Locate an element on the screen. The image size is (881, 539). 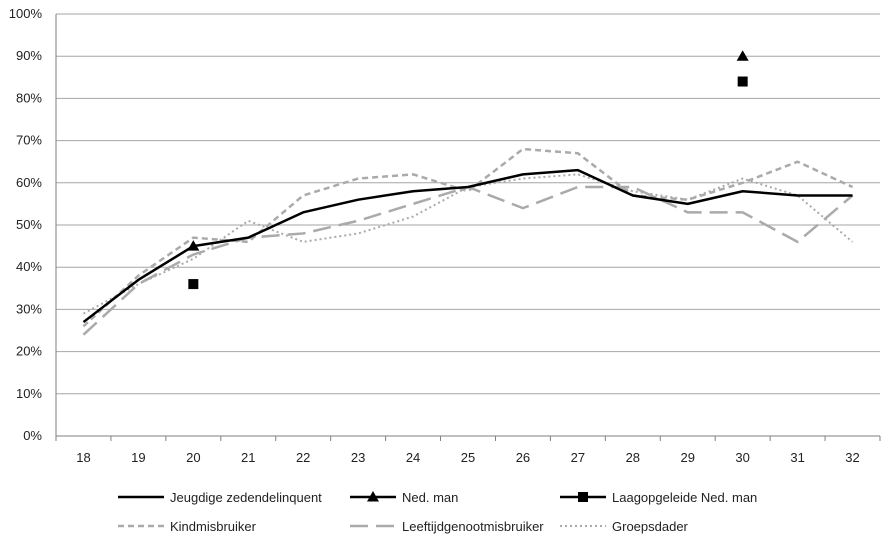
y-tick-label: 30% is located at coordinates (29, 308).